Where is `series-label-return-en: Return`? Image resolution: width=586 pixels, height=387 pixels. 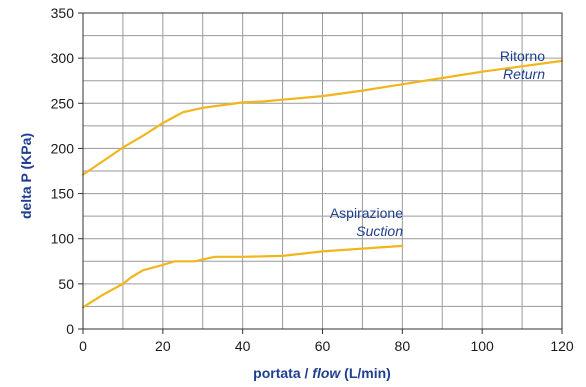
series-label-return-en: Return is located at coordinates (524, 74).